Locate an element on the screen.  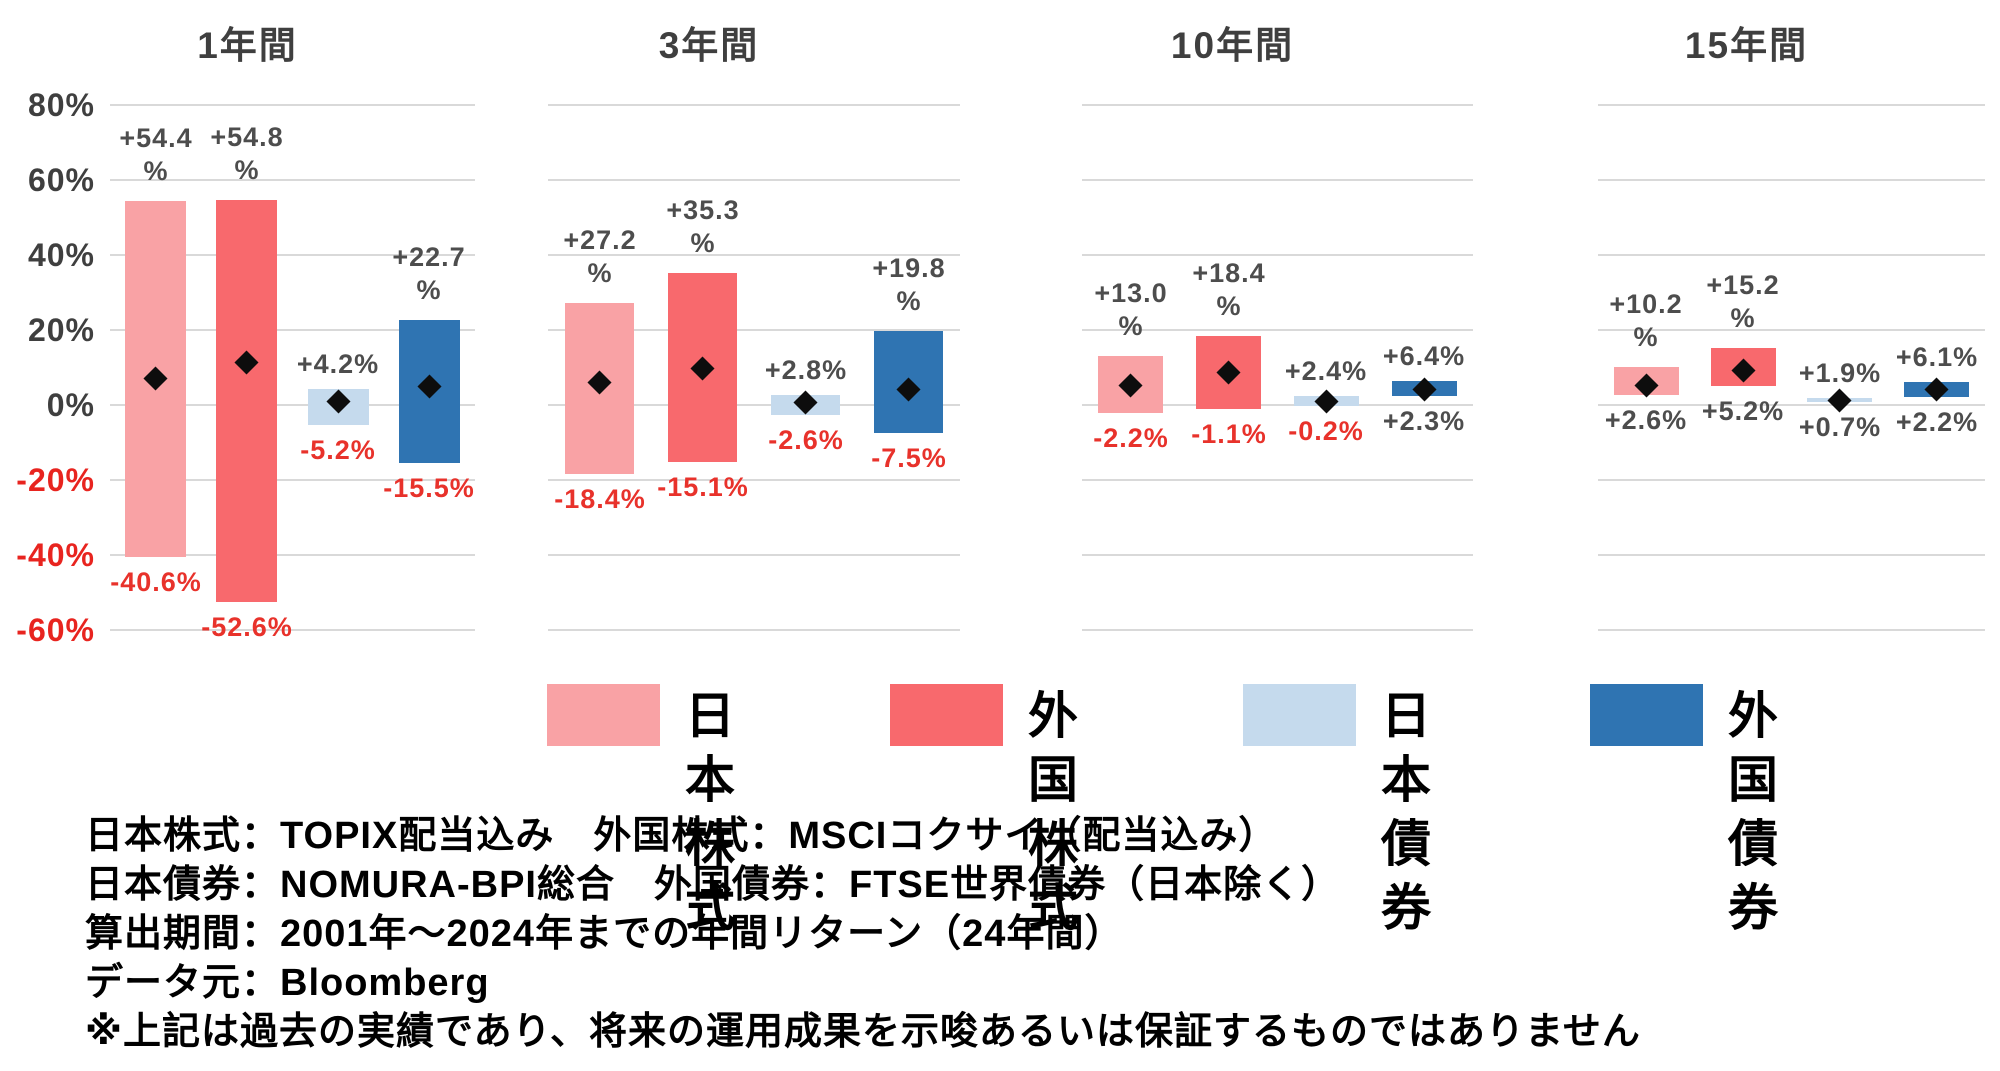
y-axis-tick-label: 80% is located at coordinates (61, 105).